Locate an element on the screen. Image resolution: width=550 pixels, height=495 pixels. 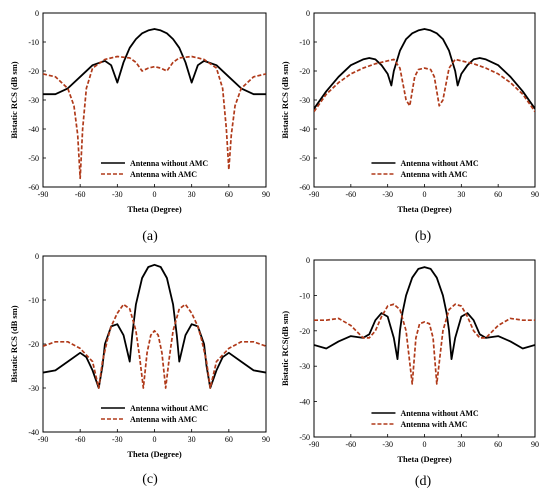
panel-caption: (b) is located at coordinates (423, 236).